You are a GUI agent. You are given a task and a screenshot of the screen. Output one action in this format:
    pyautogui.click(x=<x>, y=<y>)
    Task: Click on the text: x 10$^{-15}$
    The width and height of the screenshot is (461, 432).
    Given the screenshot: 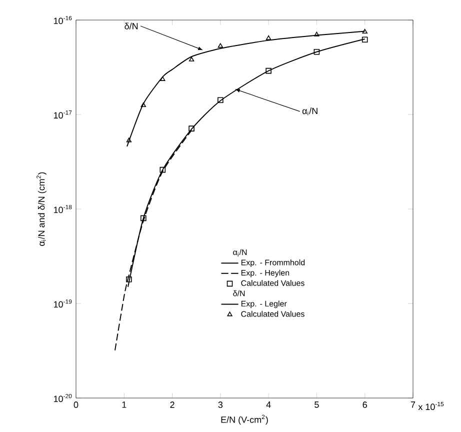 What is the action you would take?
    pyautogui.click(x=431, y=406)
    